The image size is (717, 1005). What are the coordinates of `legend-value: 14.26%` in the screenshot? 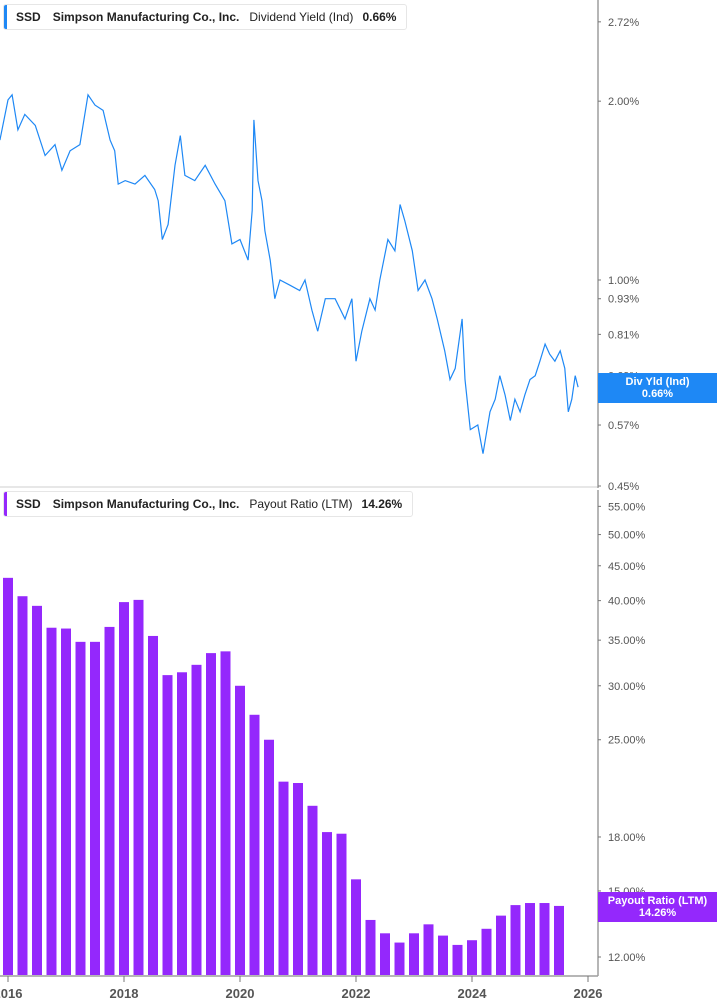 It's located at (382, 504).